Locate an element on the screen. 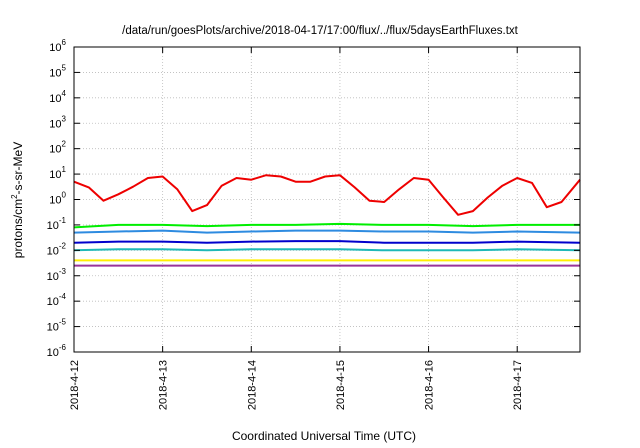 This screenshot has width=640, height=448. y-tick-label: 10⁻³ is located at coordinates (57, 275).